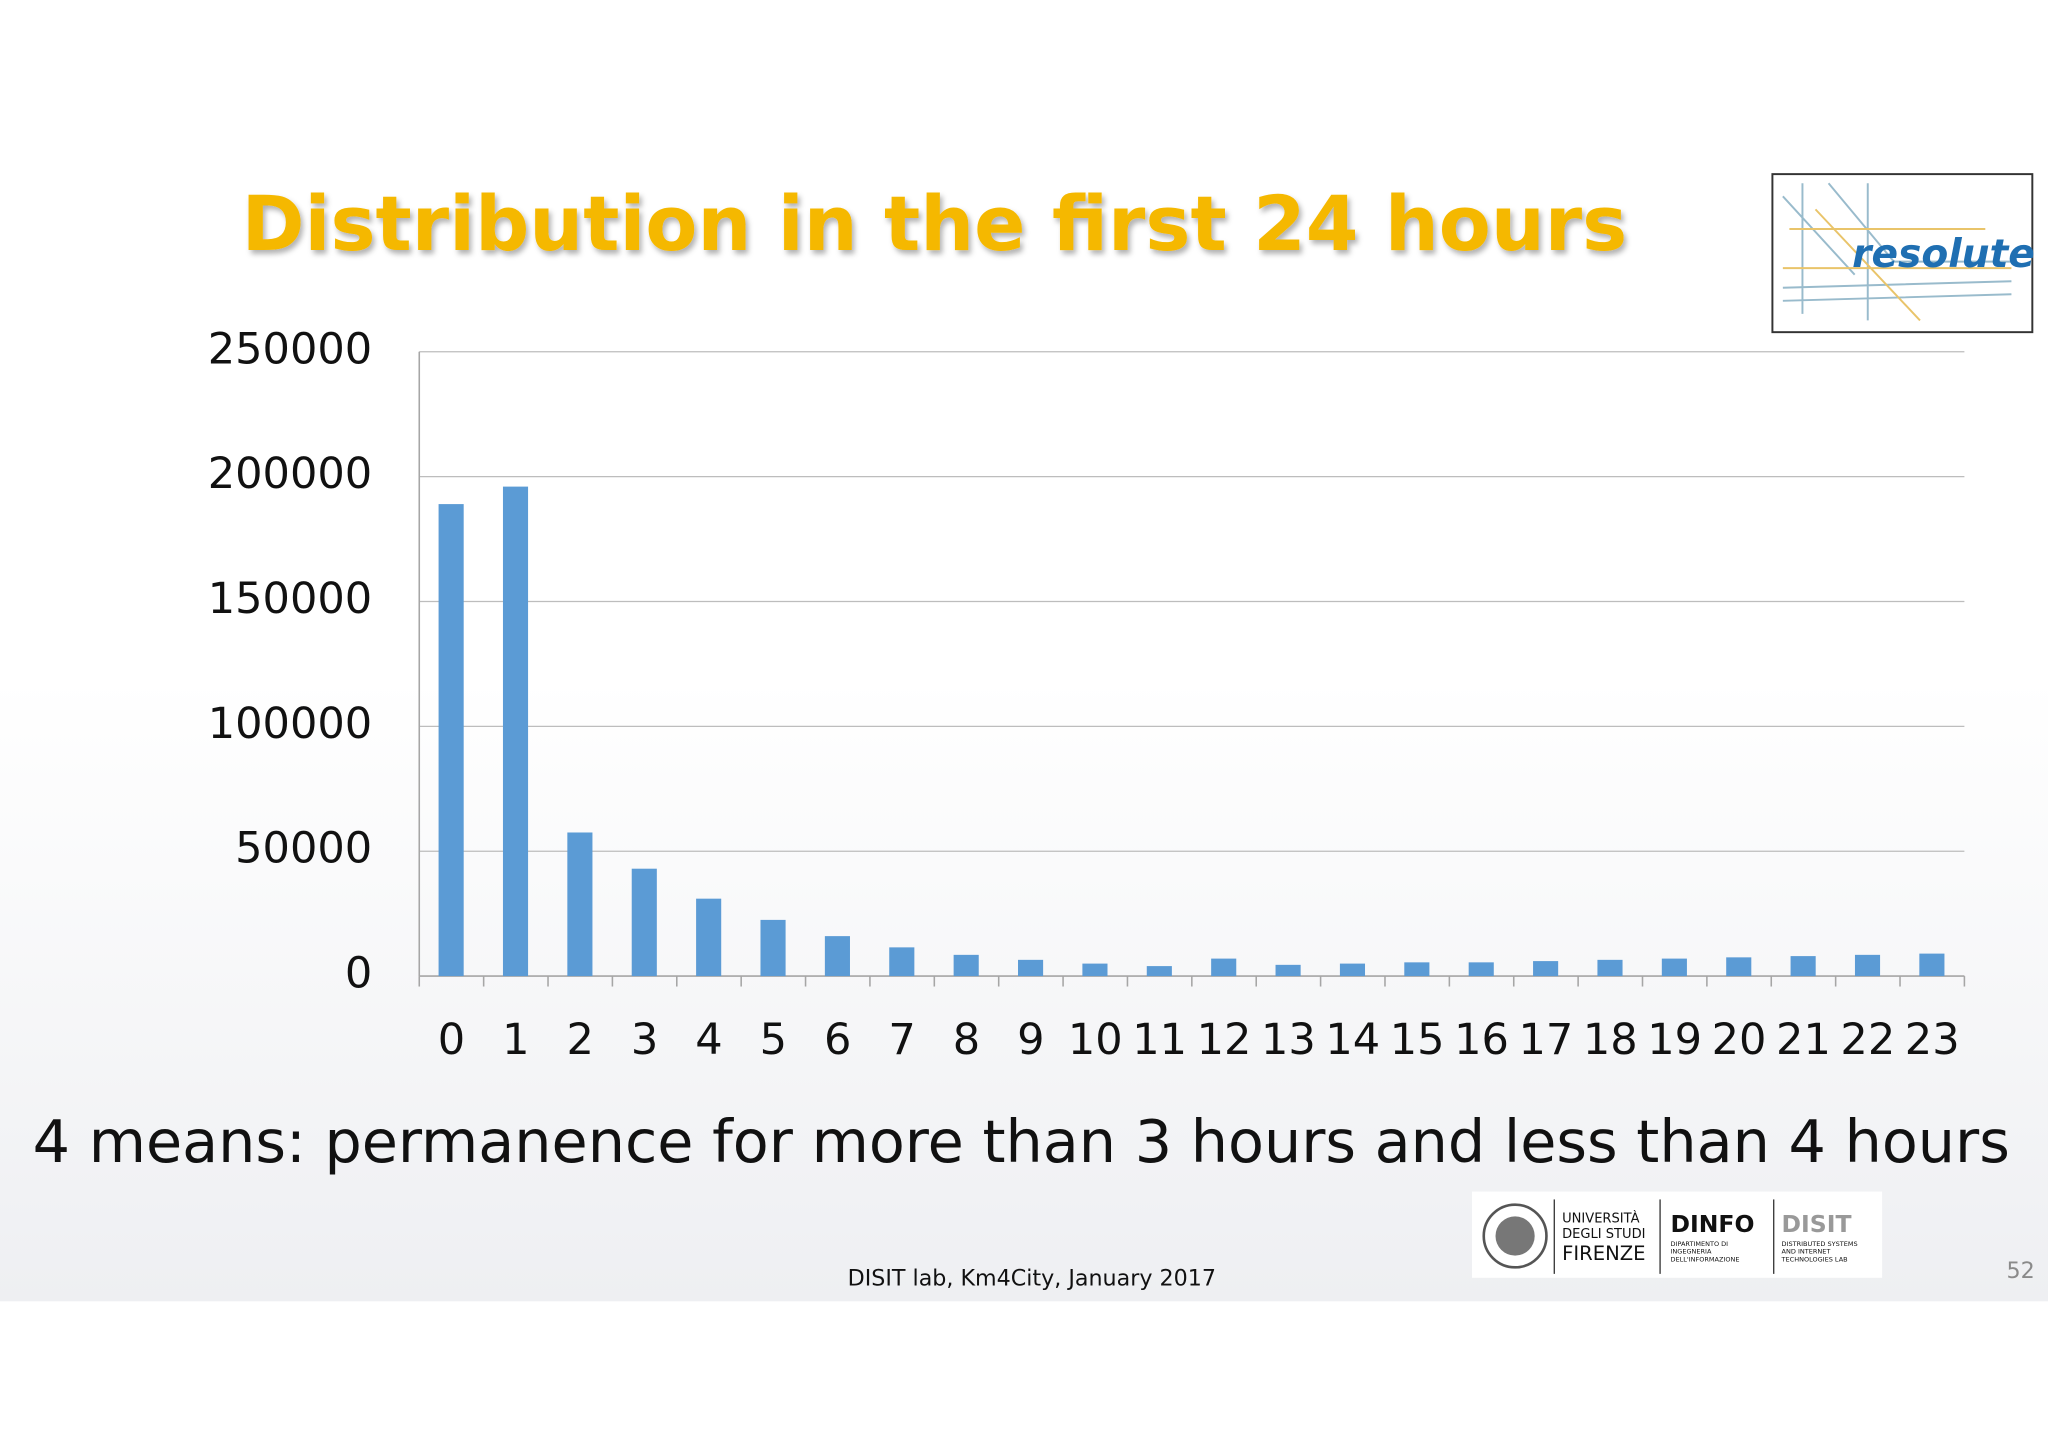  What do you see at coordinates (1867, 1040) in the screenshot?
I see `x-tick-label: 22` at bounding box center [1867, 1040].